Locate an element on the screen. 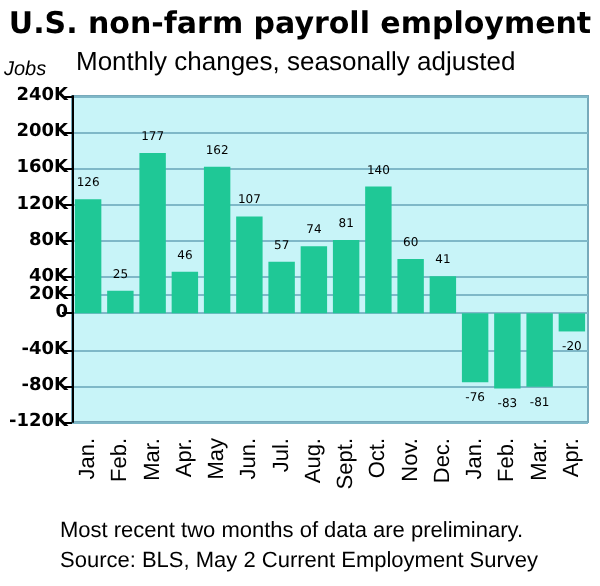  y-tick-label: 160K is located at coordinates (43, 168).